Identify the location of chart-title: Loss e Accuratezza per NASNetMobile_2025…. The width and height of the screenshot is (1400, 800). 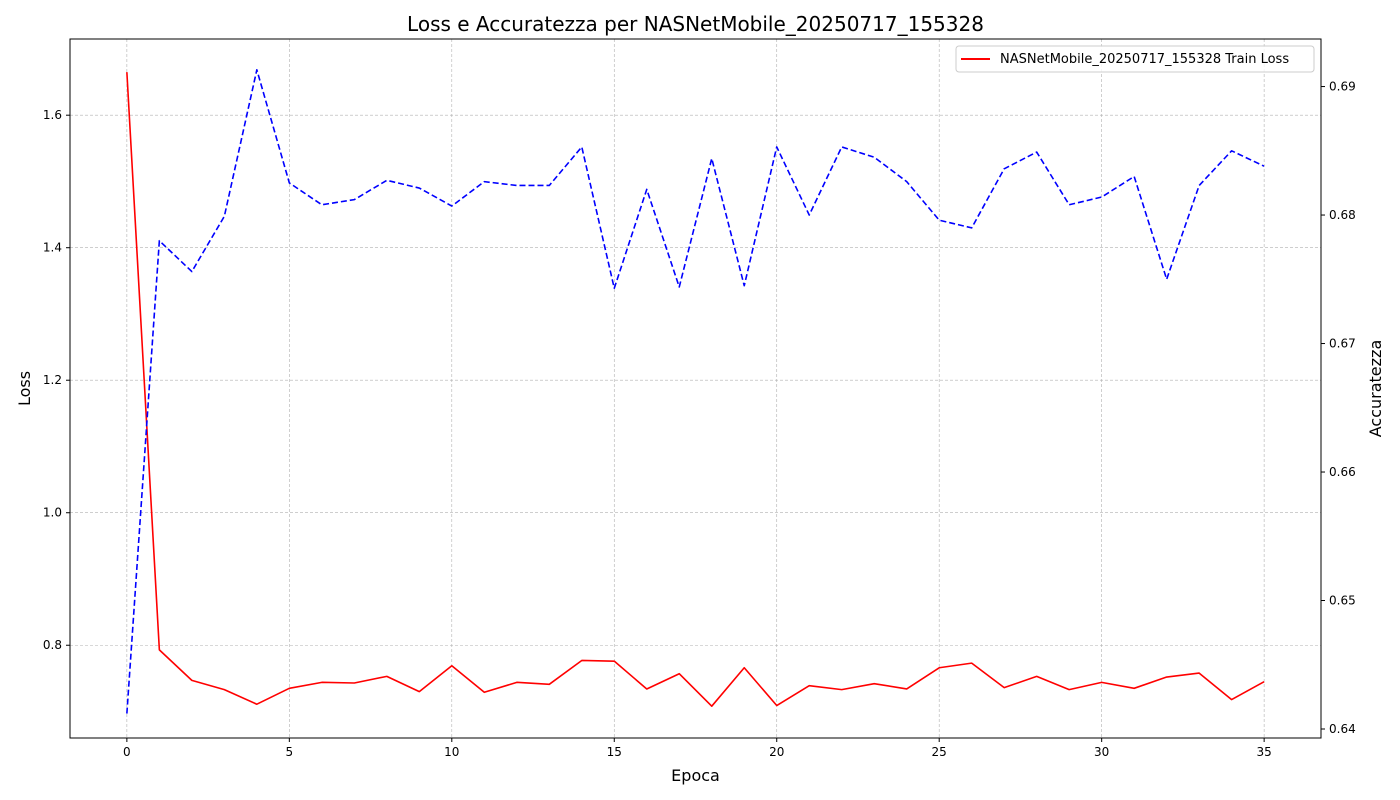
(695, 24).